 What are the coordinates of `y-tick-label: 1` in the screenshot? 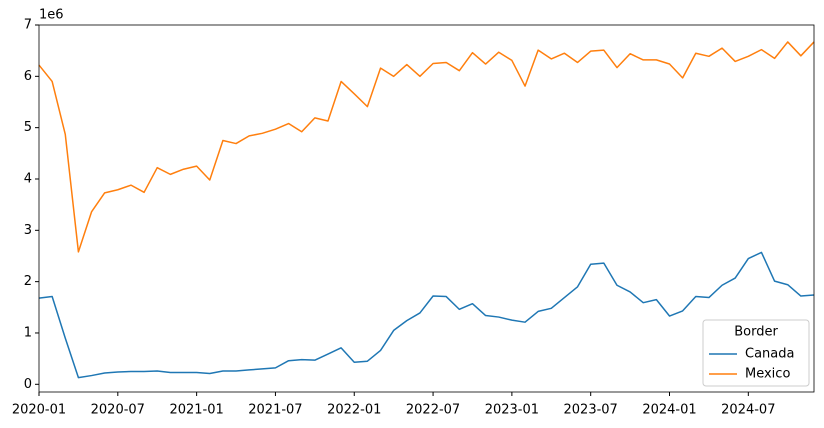 It's located at (28, 332).